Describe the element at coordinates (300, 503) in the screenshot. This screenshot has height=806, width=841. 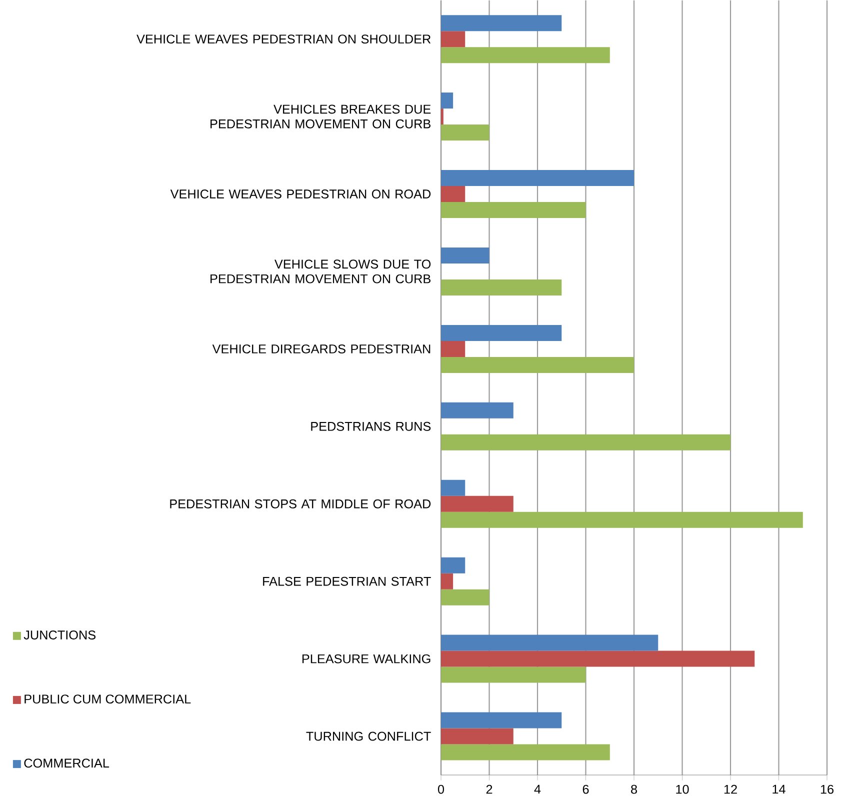
I see `y-tick-label: PEDESTRIAN STOPS AT MIDDLE OF ROAD` at that location.